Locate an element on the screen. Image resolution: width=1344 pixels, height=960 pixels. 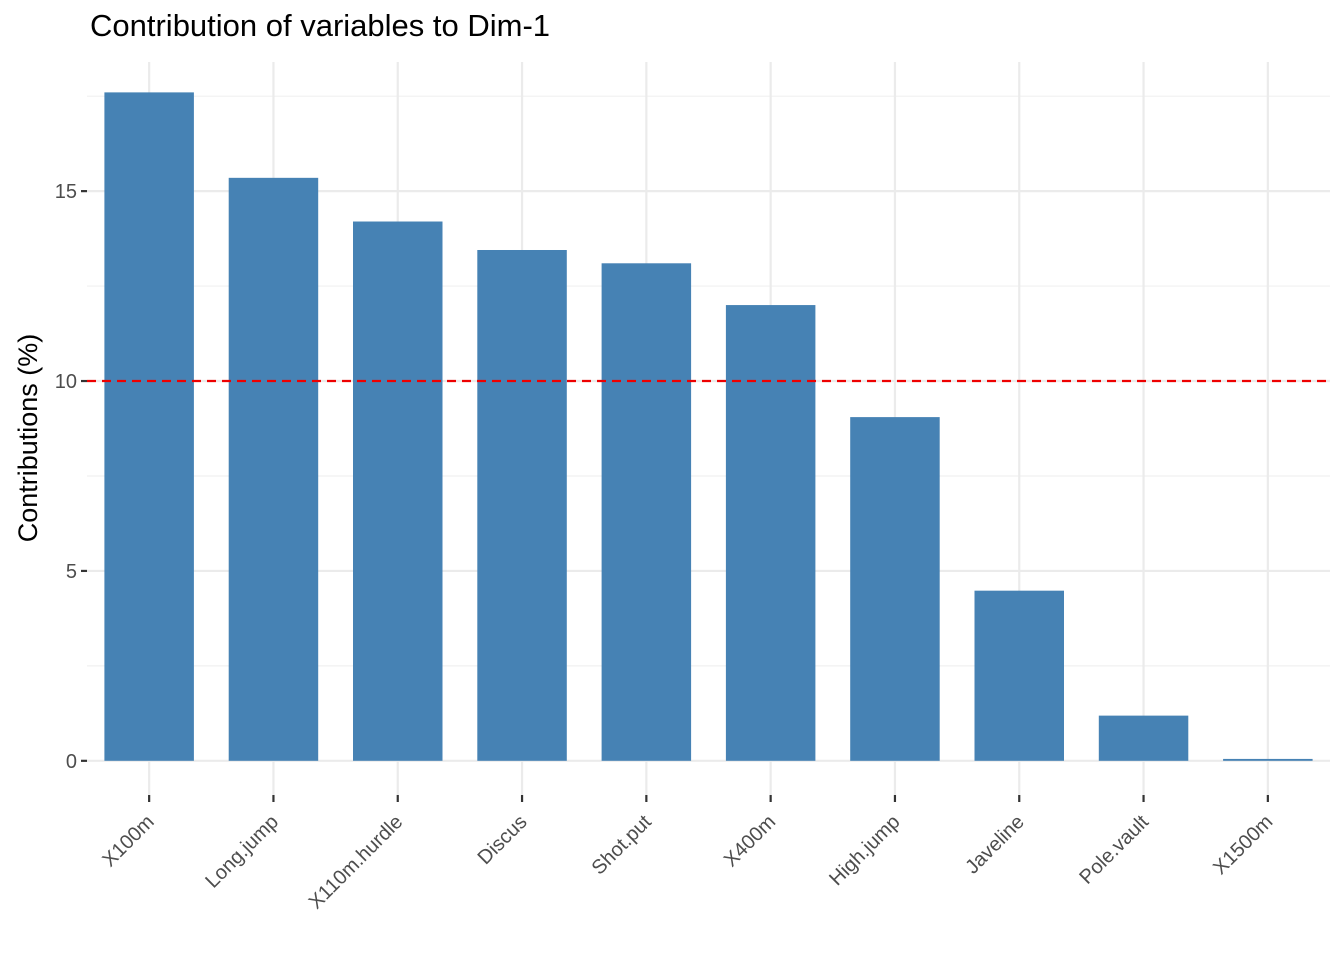
x-tick-label: Javeline is located at coordinates (994, 844).